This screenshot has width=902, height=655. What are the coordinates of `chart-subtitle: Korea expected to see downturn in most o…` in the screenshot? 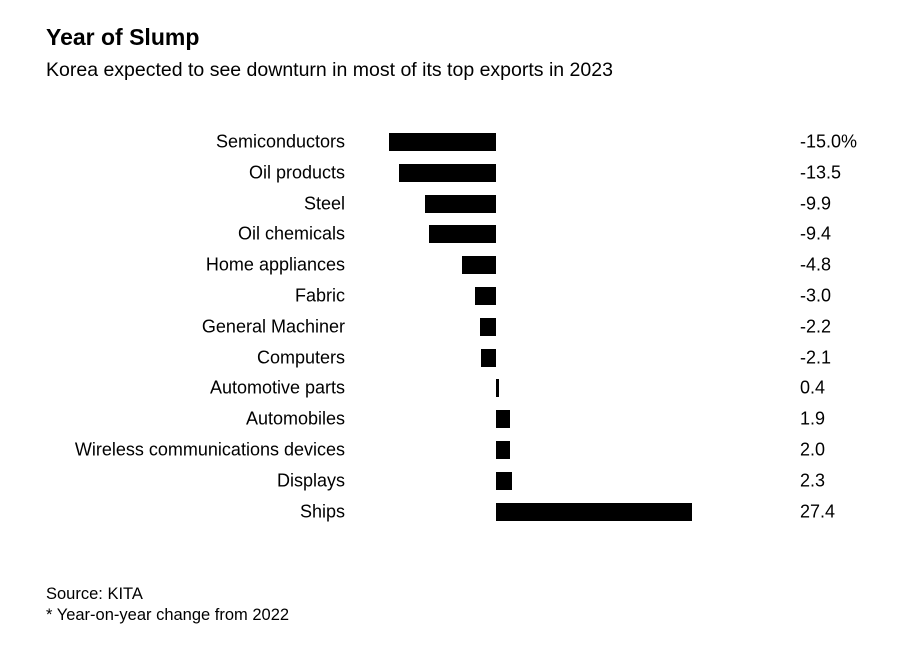 It's located at (329, 70).